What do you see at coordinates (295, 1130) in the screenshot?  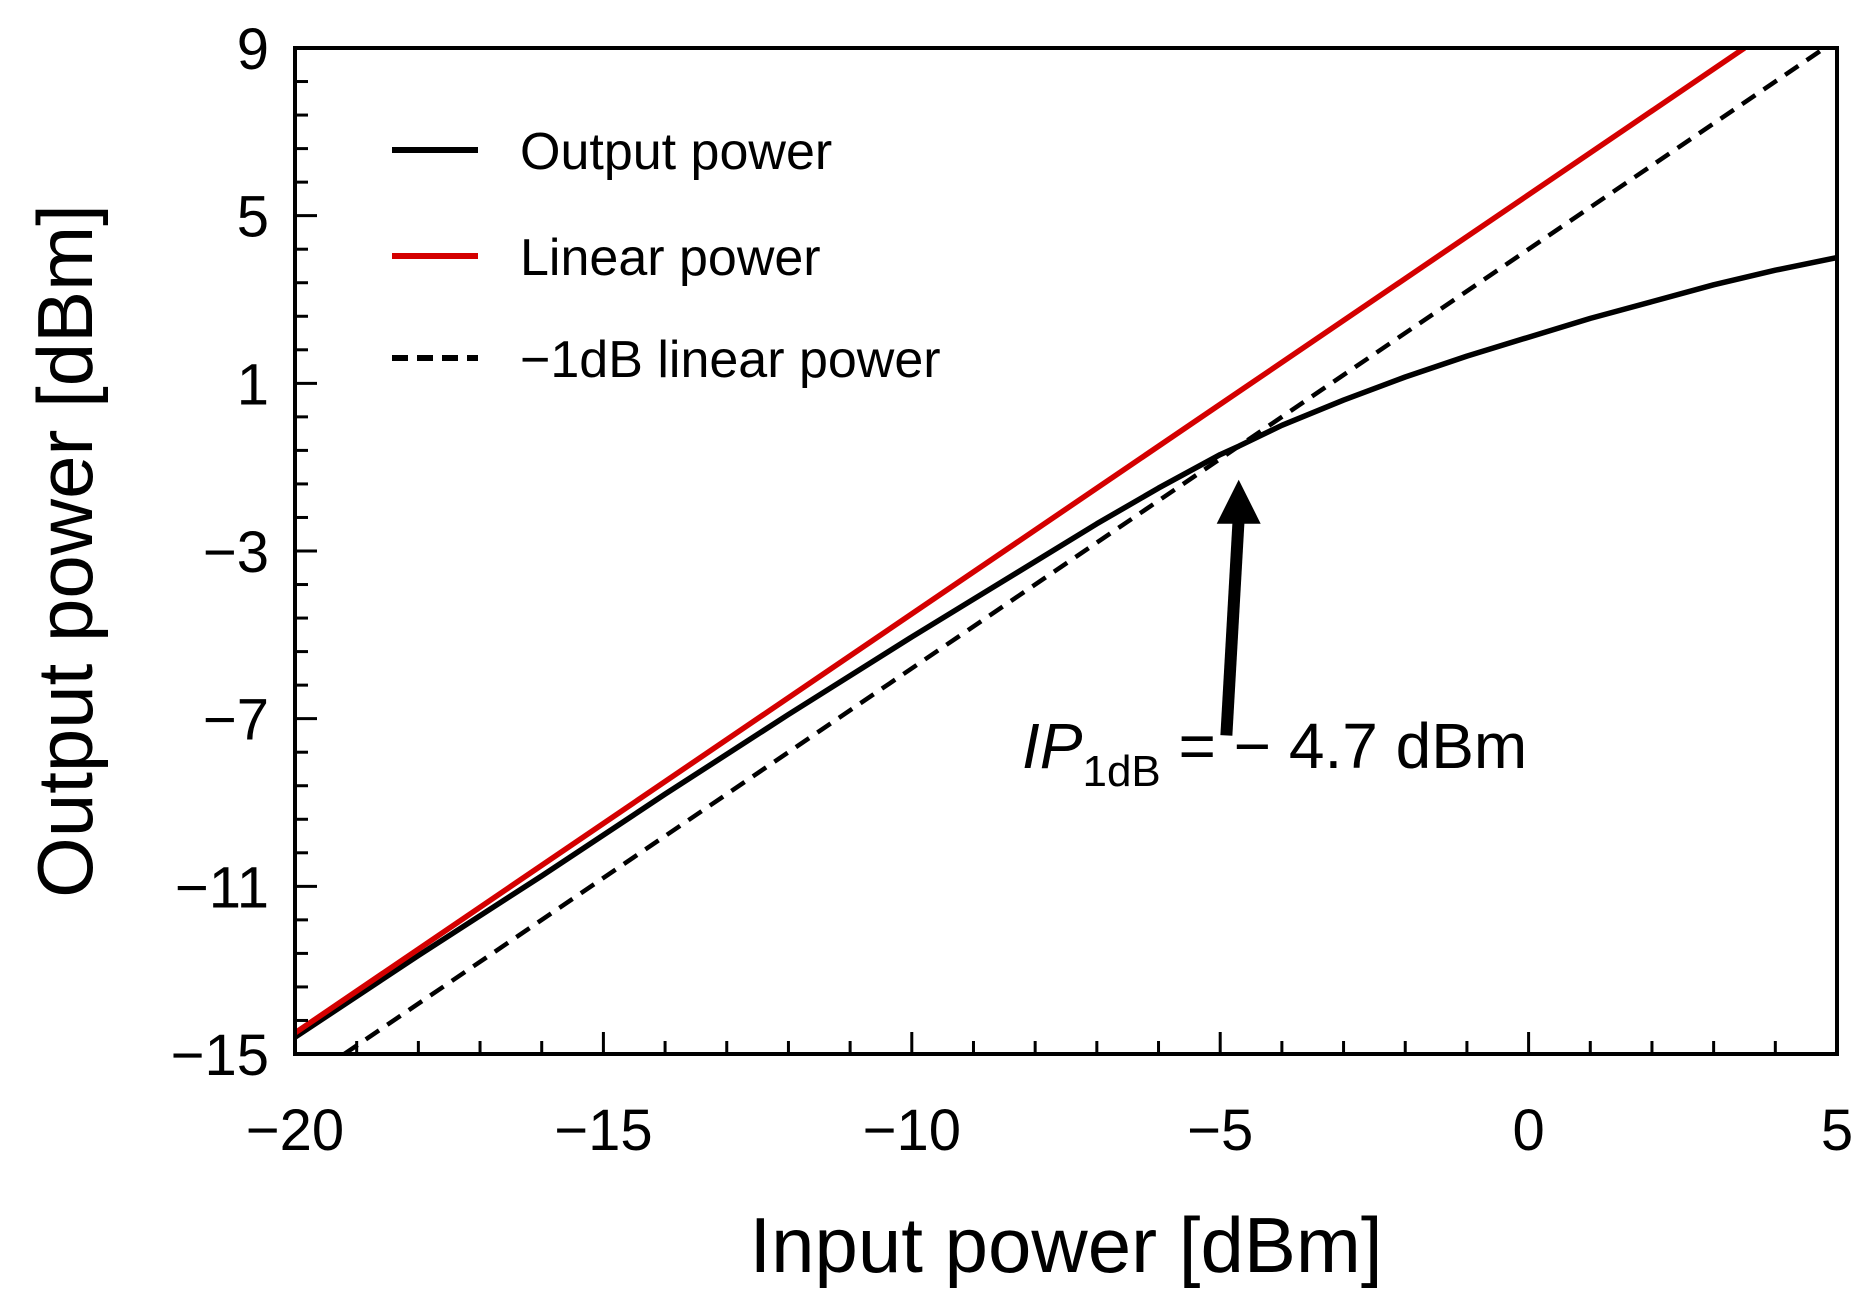 I see `x-tick-label: −20` at bounding box center [295, 1130].